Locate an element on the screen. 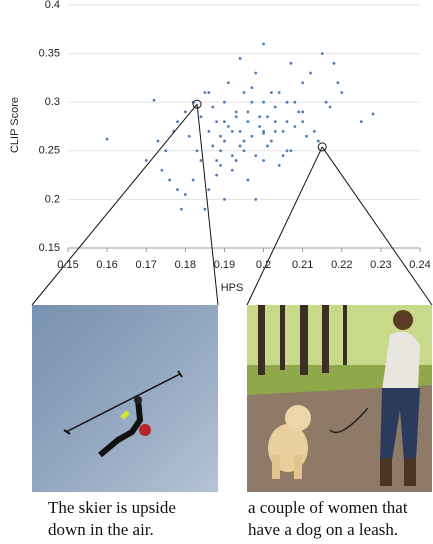 The image size is (433, 544). x-tick-label: 0.17 is located at coordinates (146, 265).